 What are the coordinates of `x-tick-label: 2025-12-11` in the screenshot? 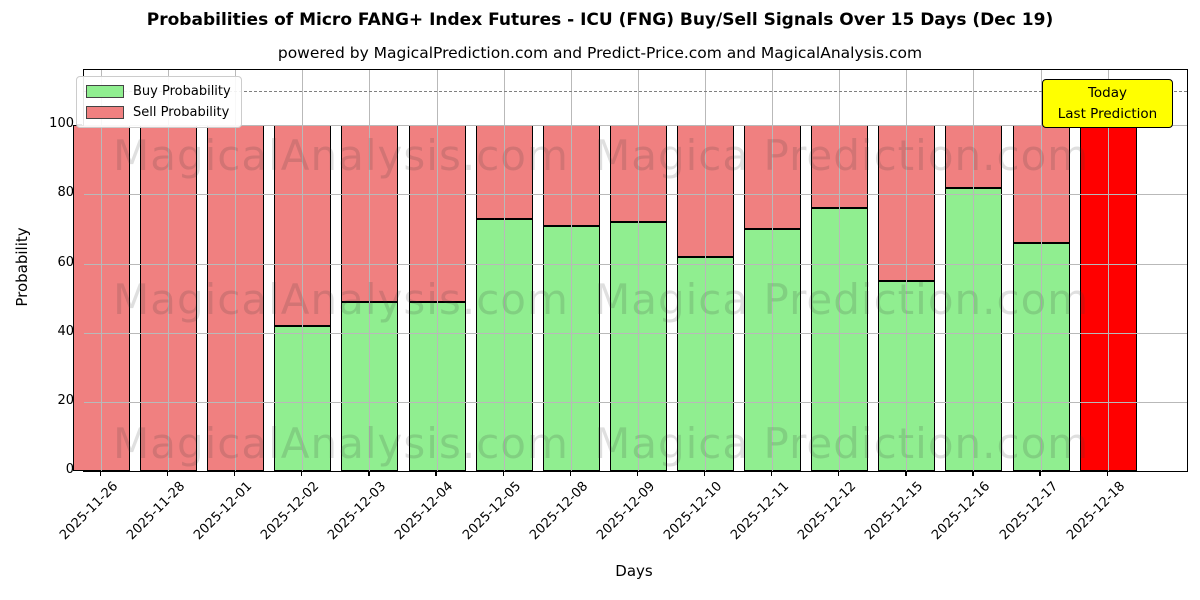 It's located at (760, 511).